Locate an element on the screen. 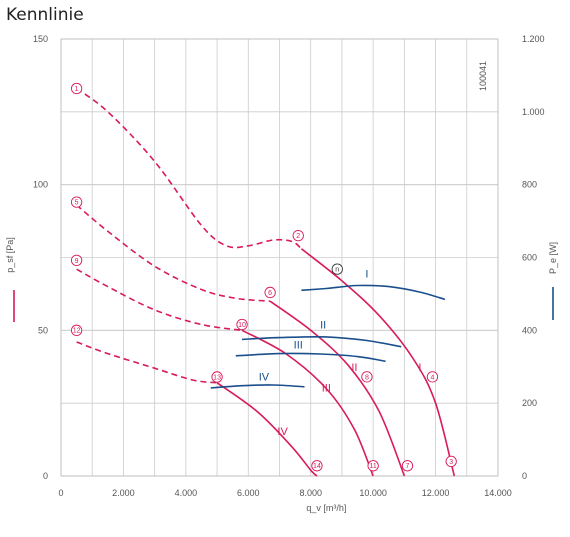 This screenshot has height=537, width=570. y-left-tick-label: 100 is located at coordinates (40, 185).